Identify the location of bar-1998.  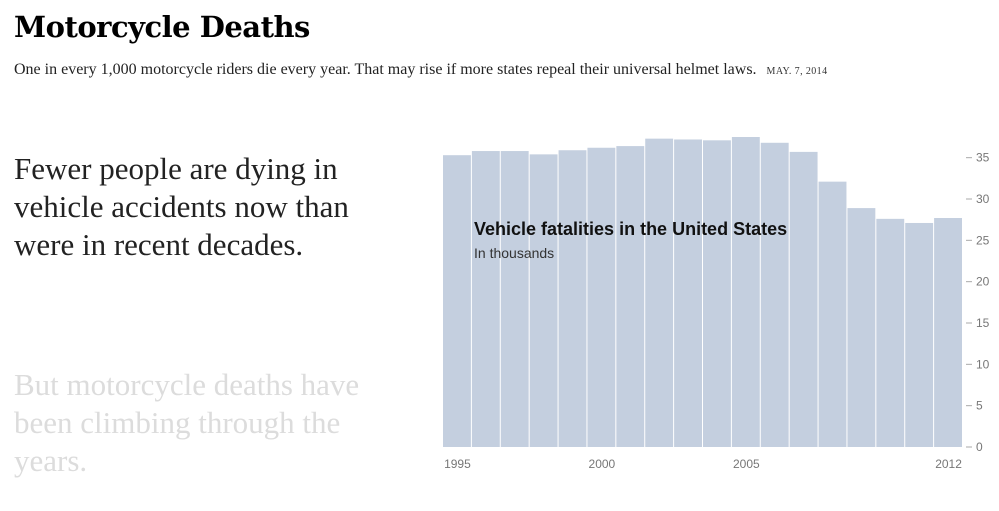
(544, 300).